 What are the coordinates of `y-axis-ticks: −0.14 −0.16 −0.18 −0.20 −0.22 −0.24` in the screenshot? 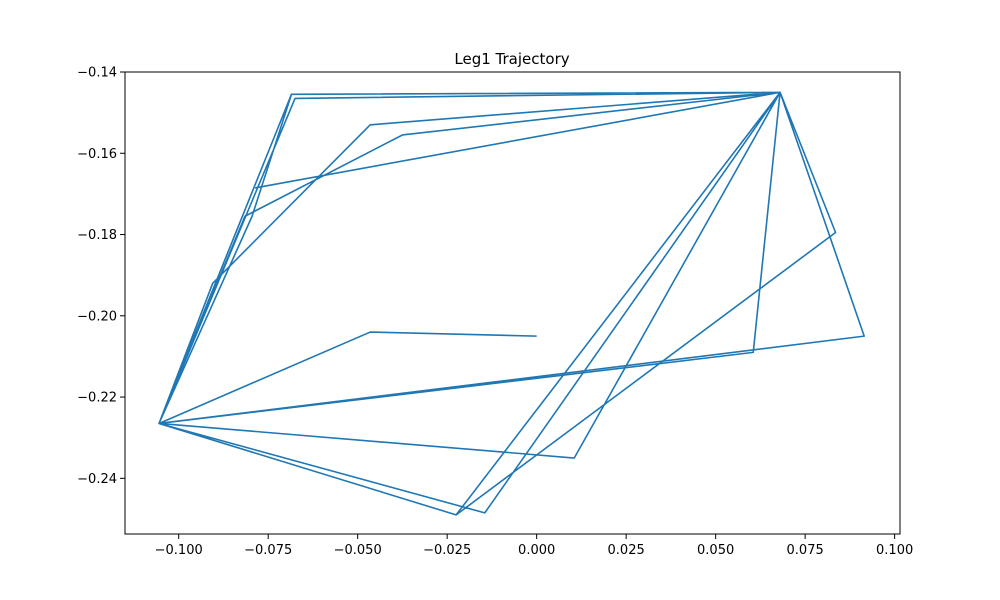 It's located at (101, 276).